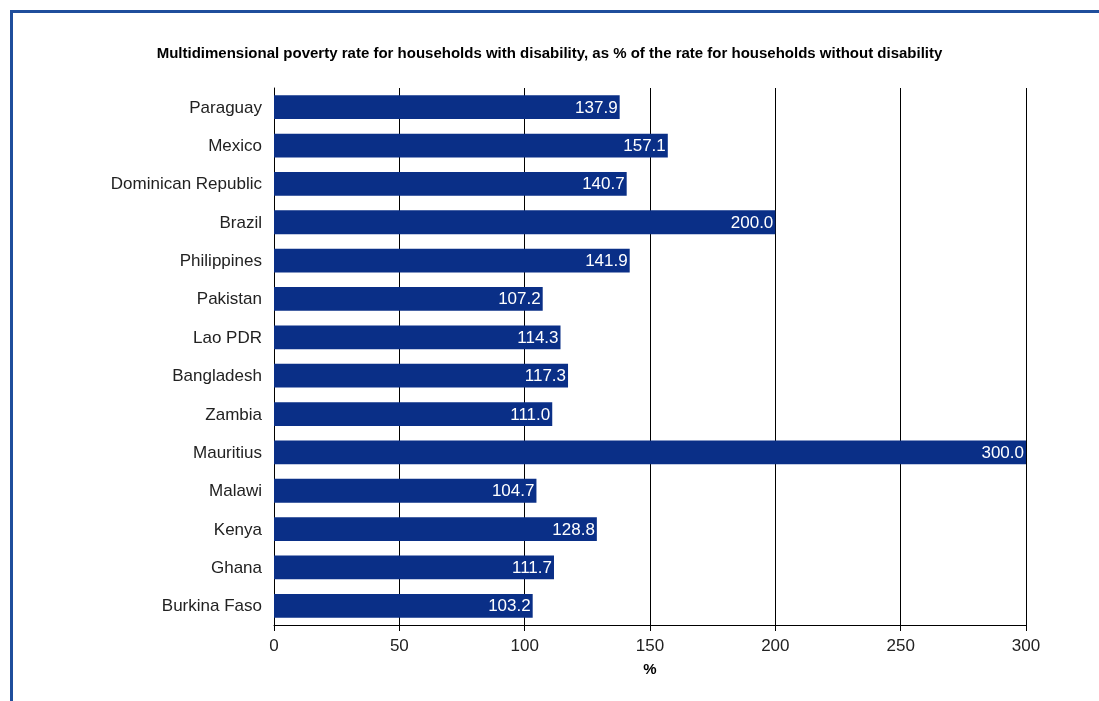 The height and width of the screenshot is (701, 1099). Describe the element at coordinates (524, 645) in the screenshot. I see `x-tick-label: 100` at that location.